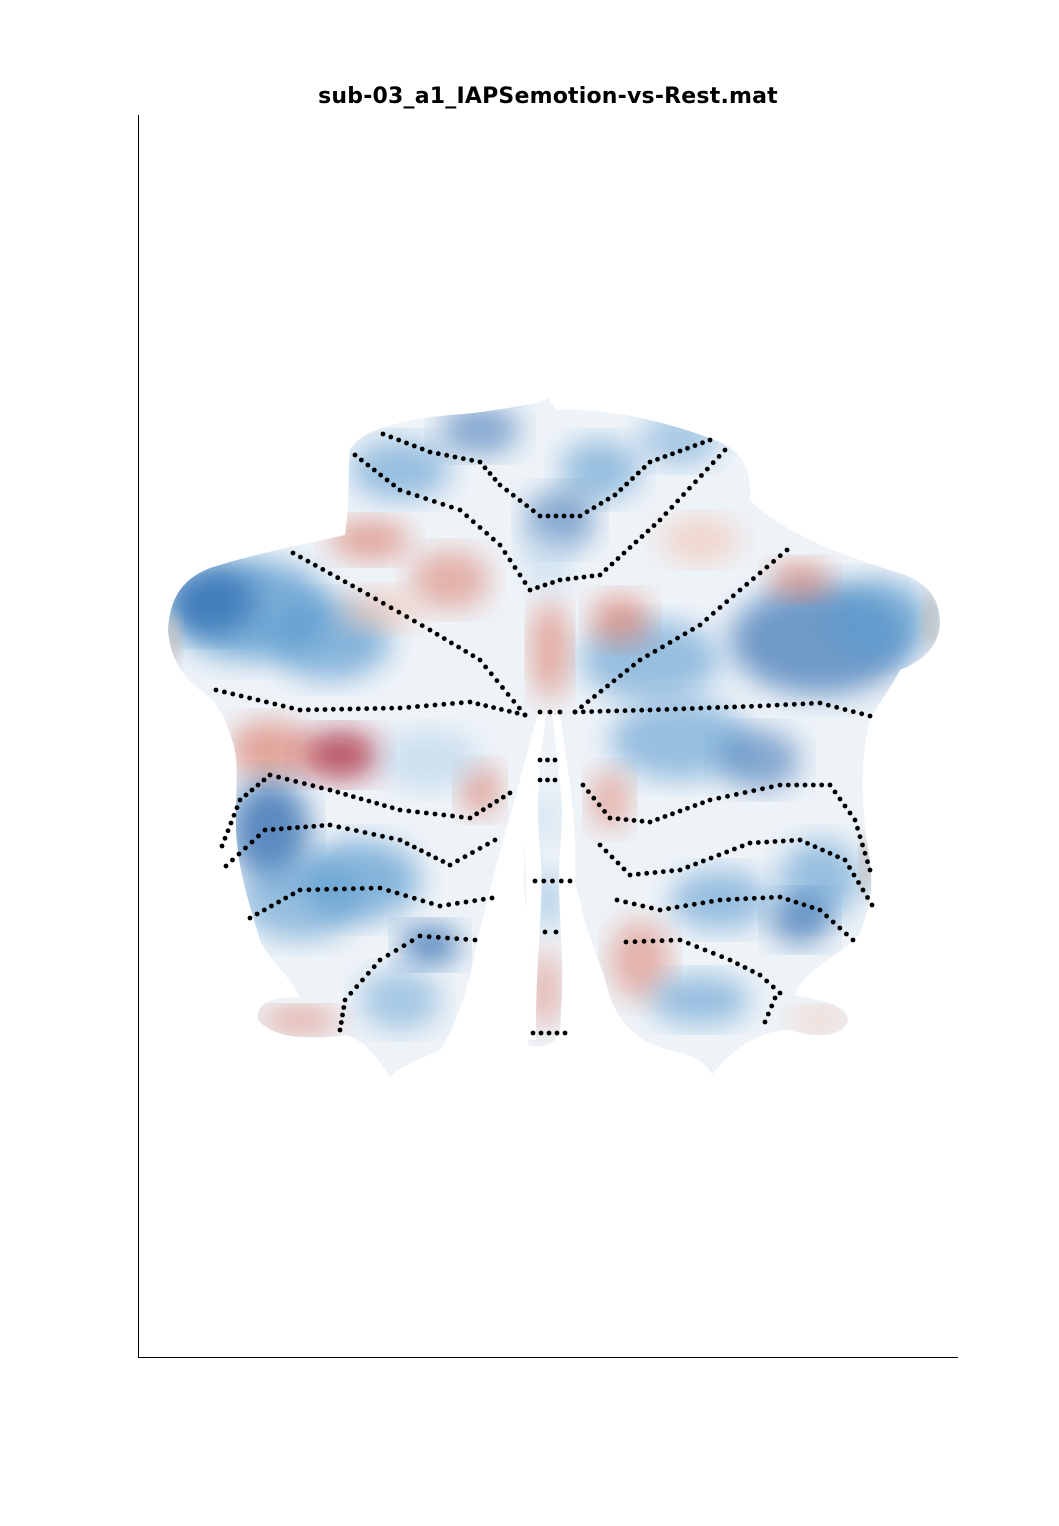 The height and width of the screenshot is (1526, 1059). What do you see at coordinates (548, 1357) in the screenshot?
I see `bottom-axis-spine` at bounding box center [548, 1357].